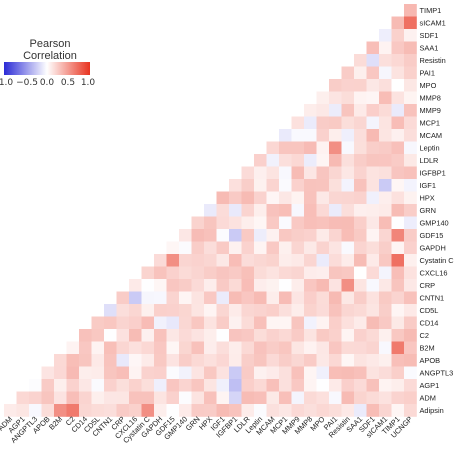 The image size is (474, 467). I want to click on row-tick-label: MPO, so click(428, 85).